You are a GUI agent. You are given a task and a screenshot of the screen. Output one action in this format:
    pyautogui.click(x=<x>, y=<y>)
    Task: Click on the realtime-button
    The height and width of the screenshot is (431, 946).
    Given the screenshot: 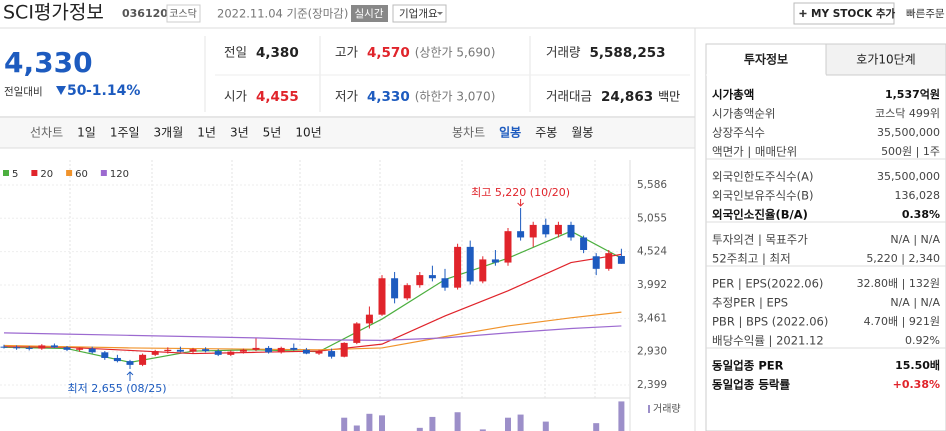 What is the action you would take?
    pyautogui.click(x=369, y=13)
    